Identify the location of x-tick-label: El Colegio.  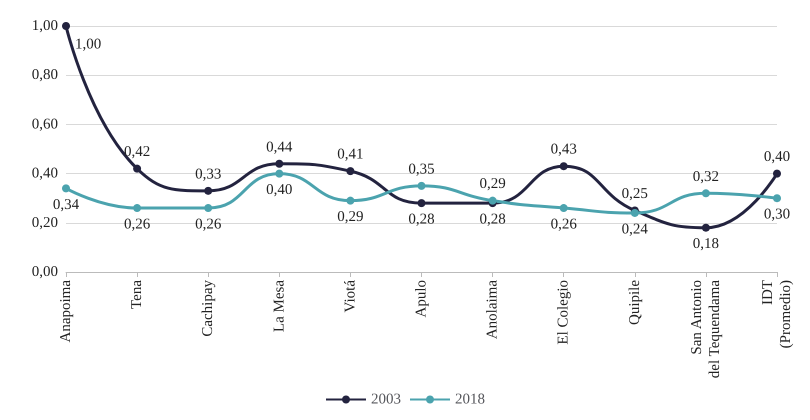
(564, 312).